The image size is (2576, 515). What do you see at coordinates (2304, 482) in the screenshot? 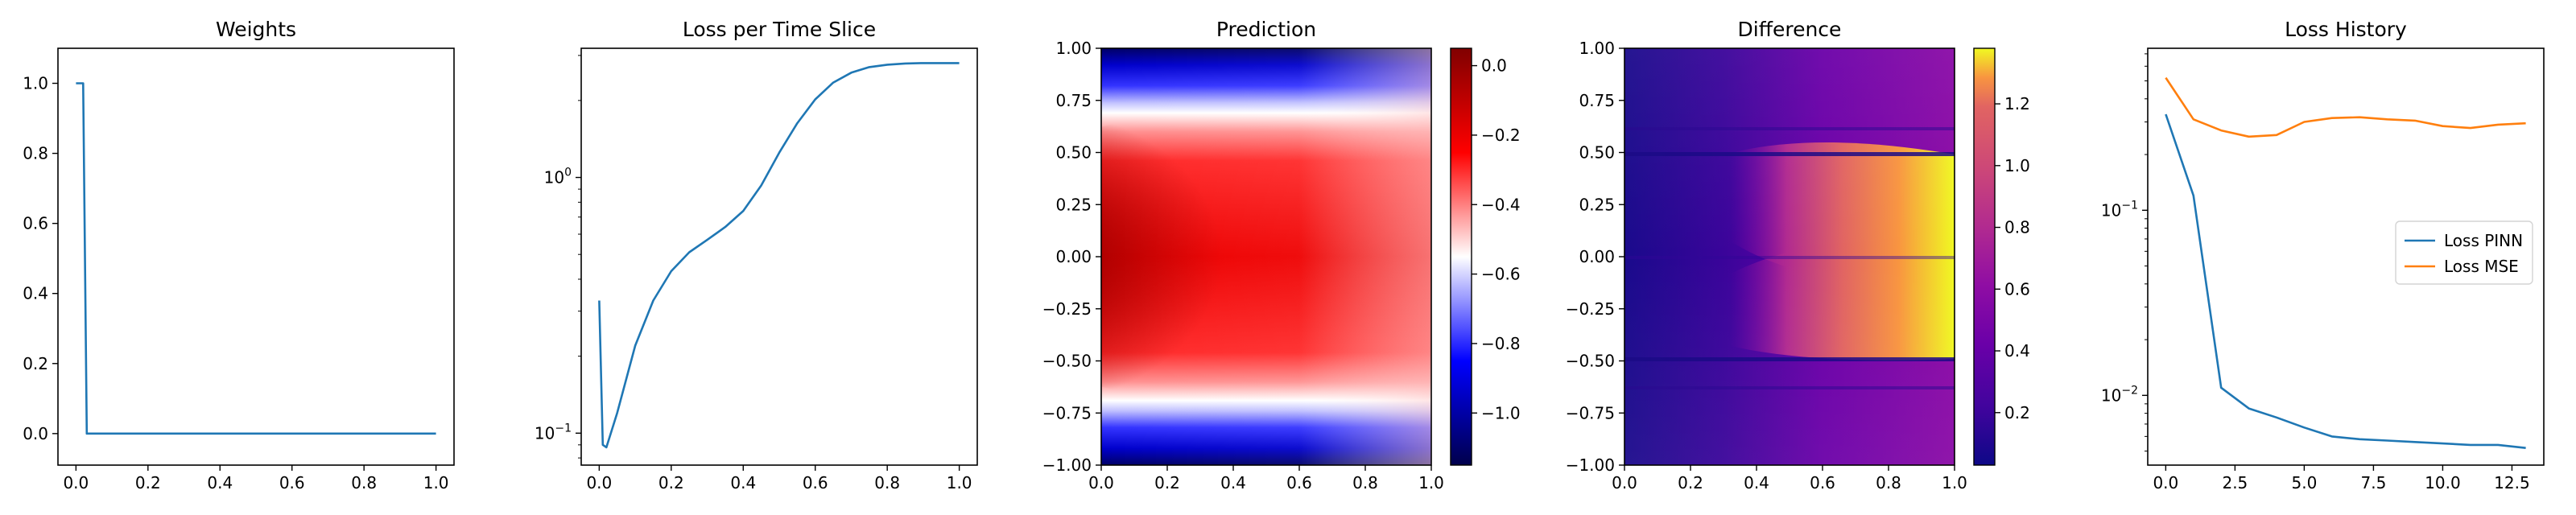
I see `x-tick-label: 5.0` at bounding box center [2304, 482].